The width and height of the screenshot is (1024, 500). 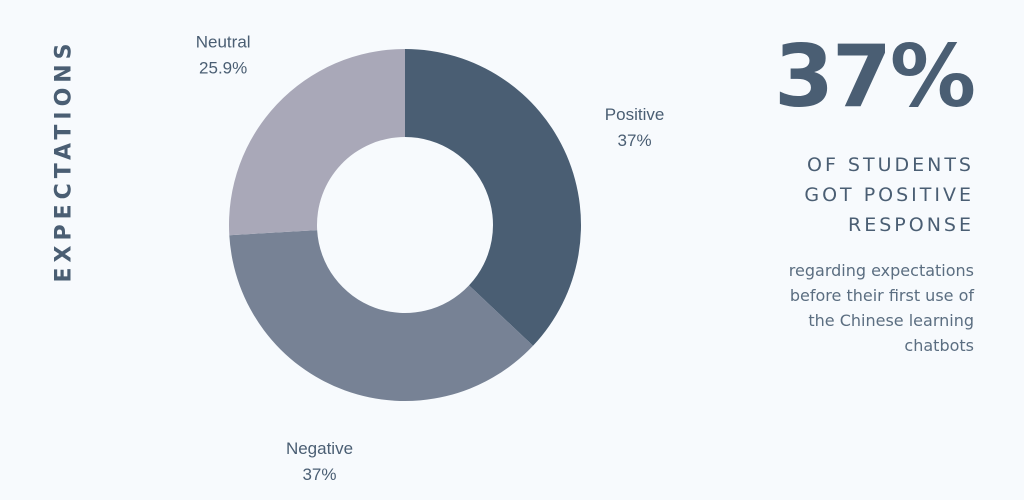 I want to click on slice-positive, so click(x=493, y=197).